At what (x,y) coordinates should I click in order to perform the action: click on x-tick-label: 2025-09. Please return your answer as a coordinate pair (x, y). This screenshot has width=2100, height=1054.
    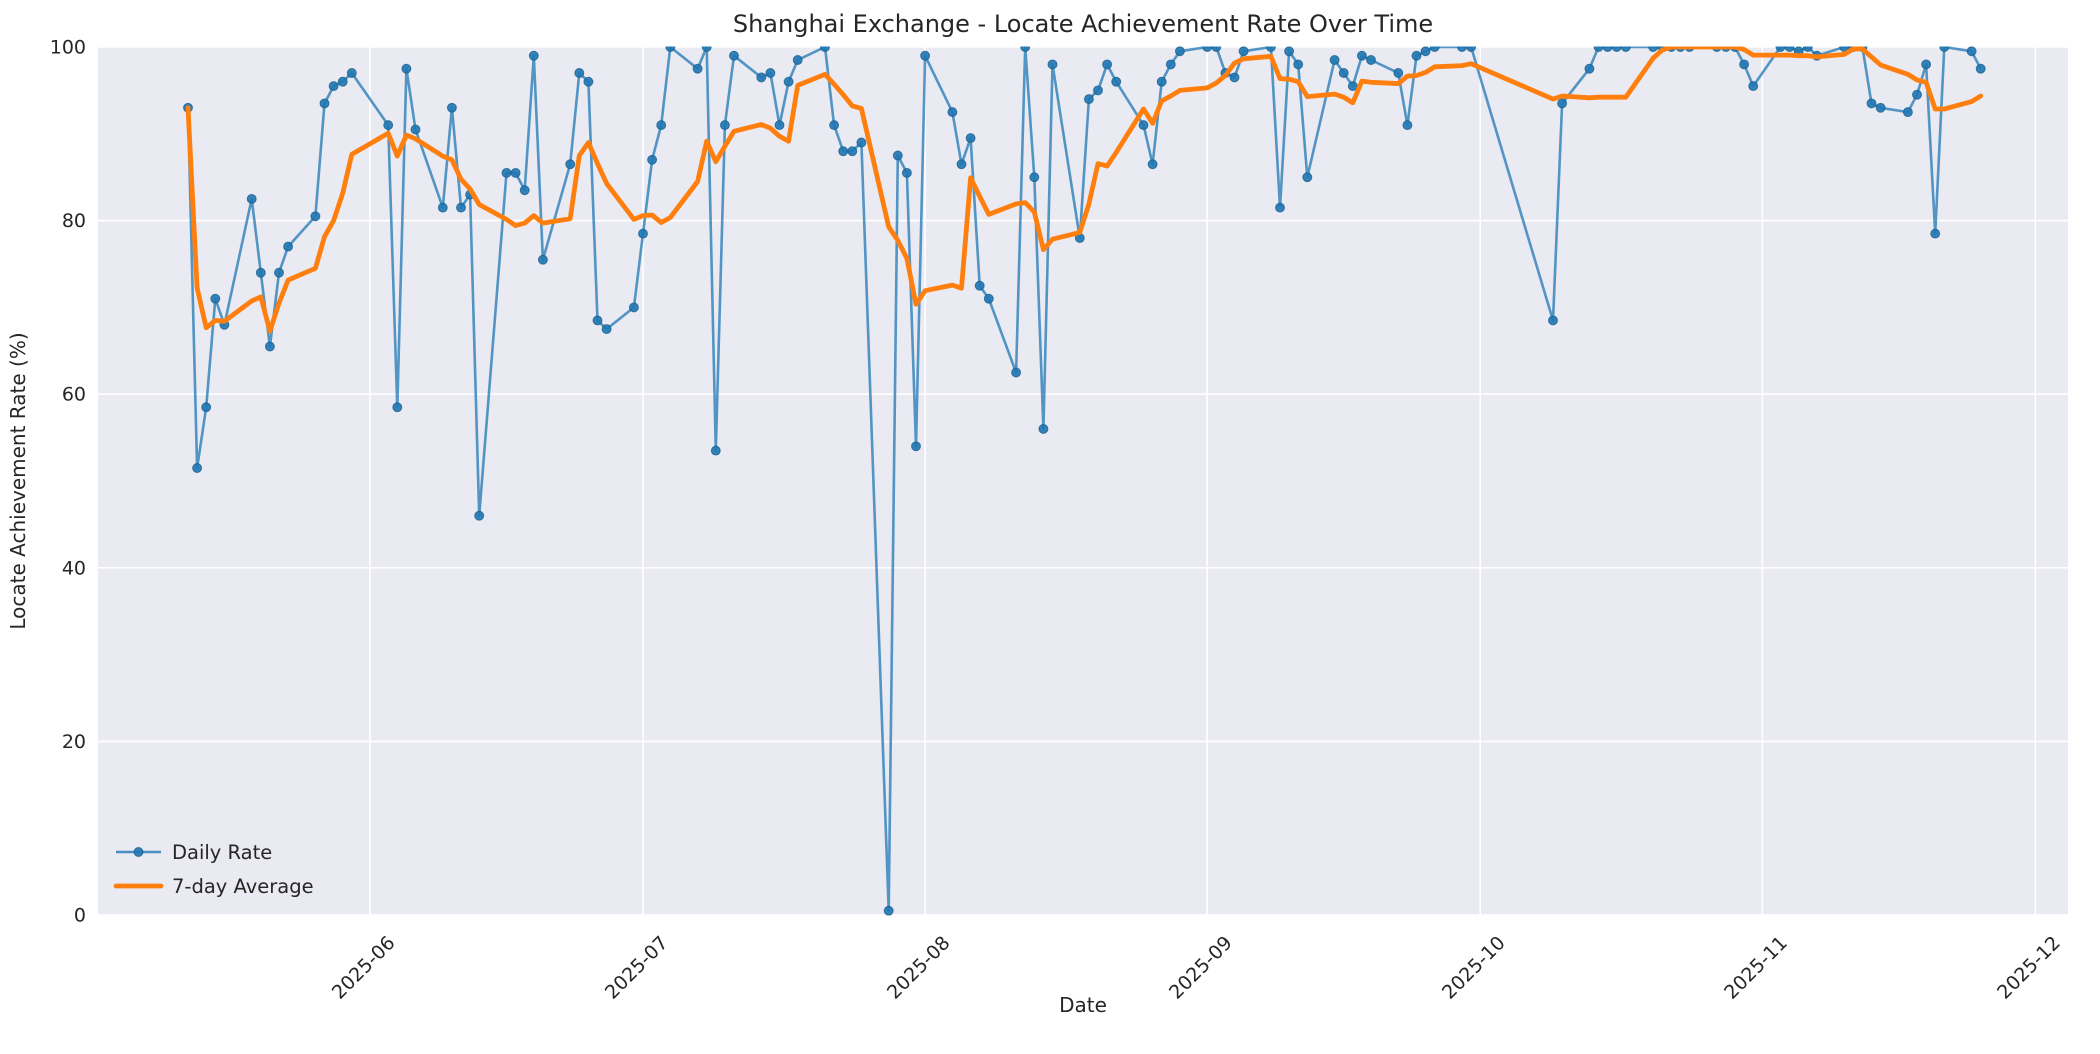
    Looking at the image, I should click on (1201, 968).